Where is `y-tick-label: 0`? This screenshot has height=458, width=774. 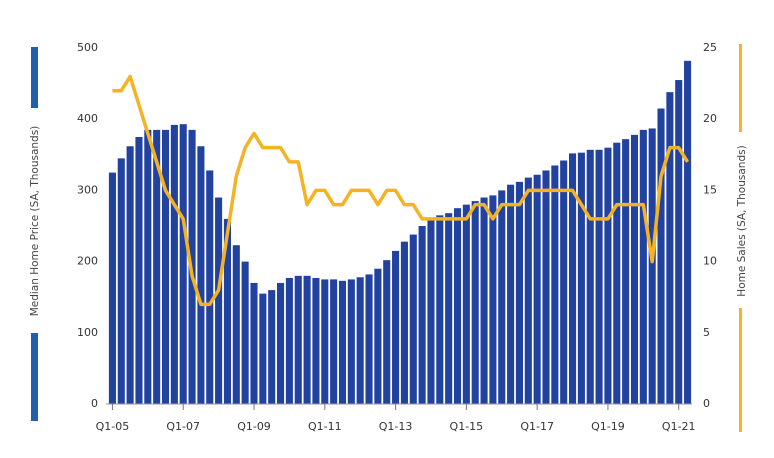 y-tick-label: 0 is located at coordinates (94, 403).